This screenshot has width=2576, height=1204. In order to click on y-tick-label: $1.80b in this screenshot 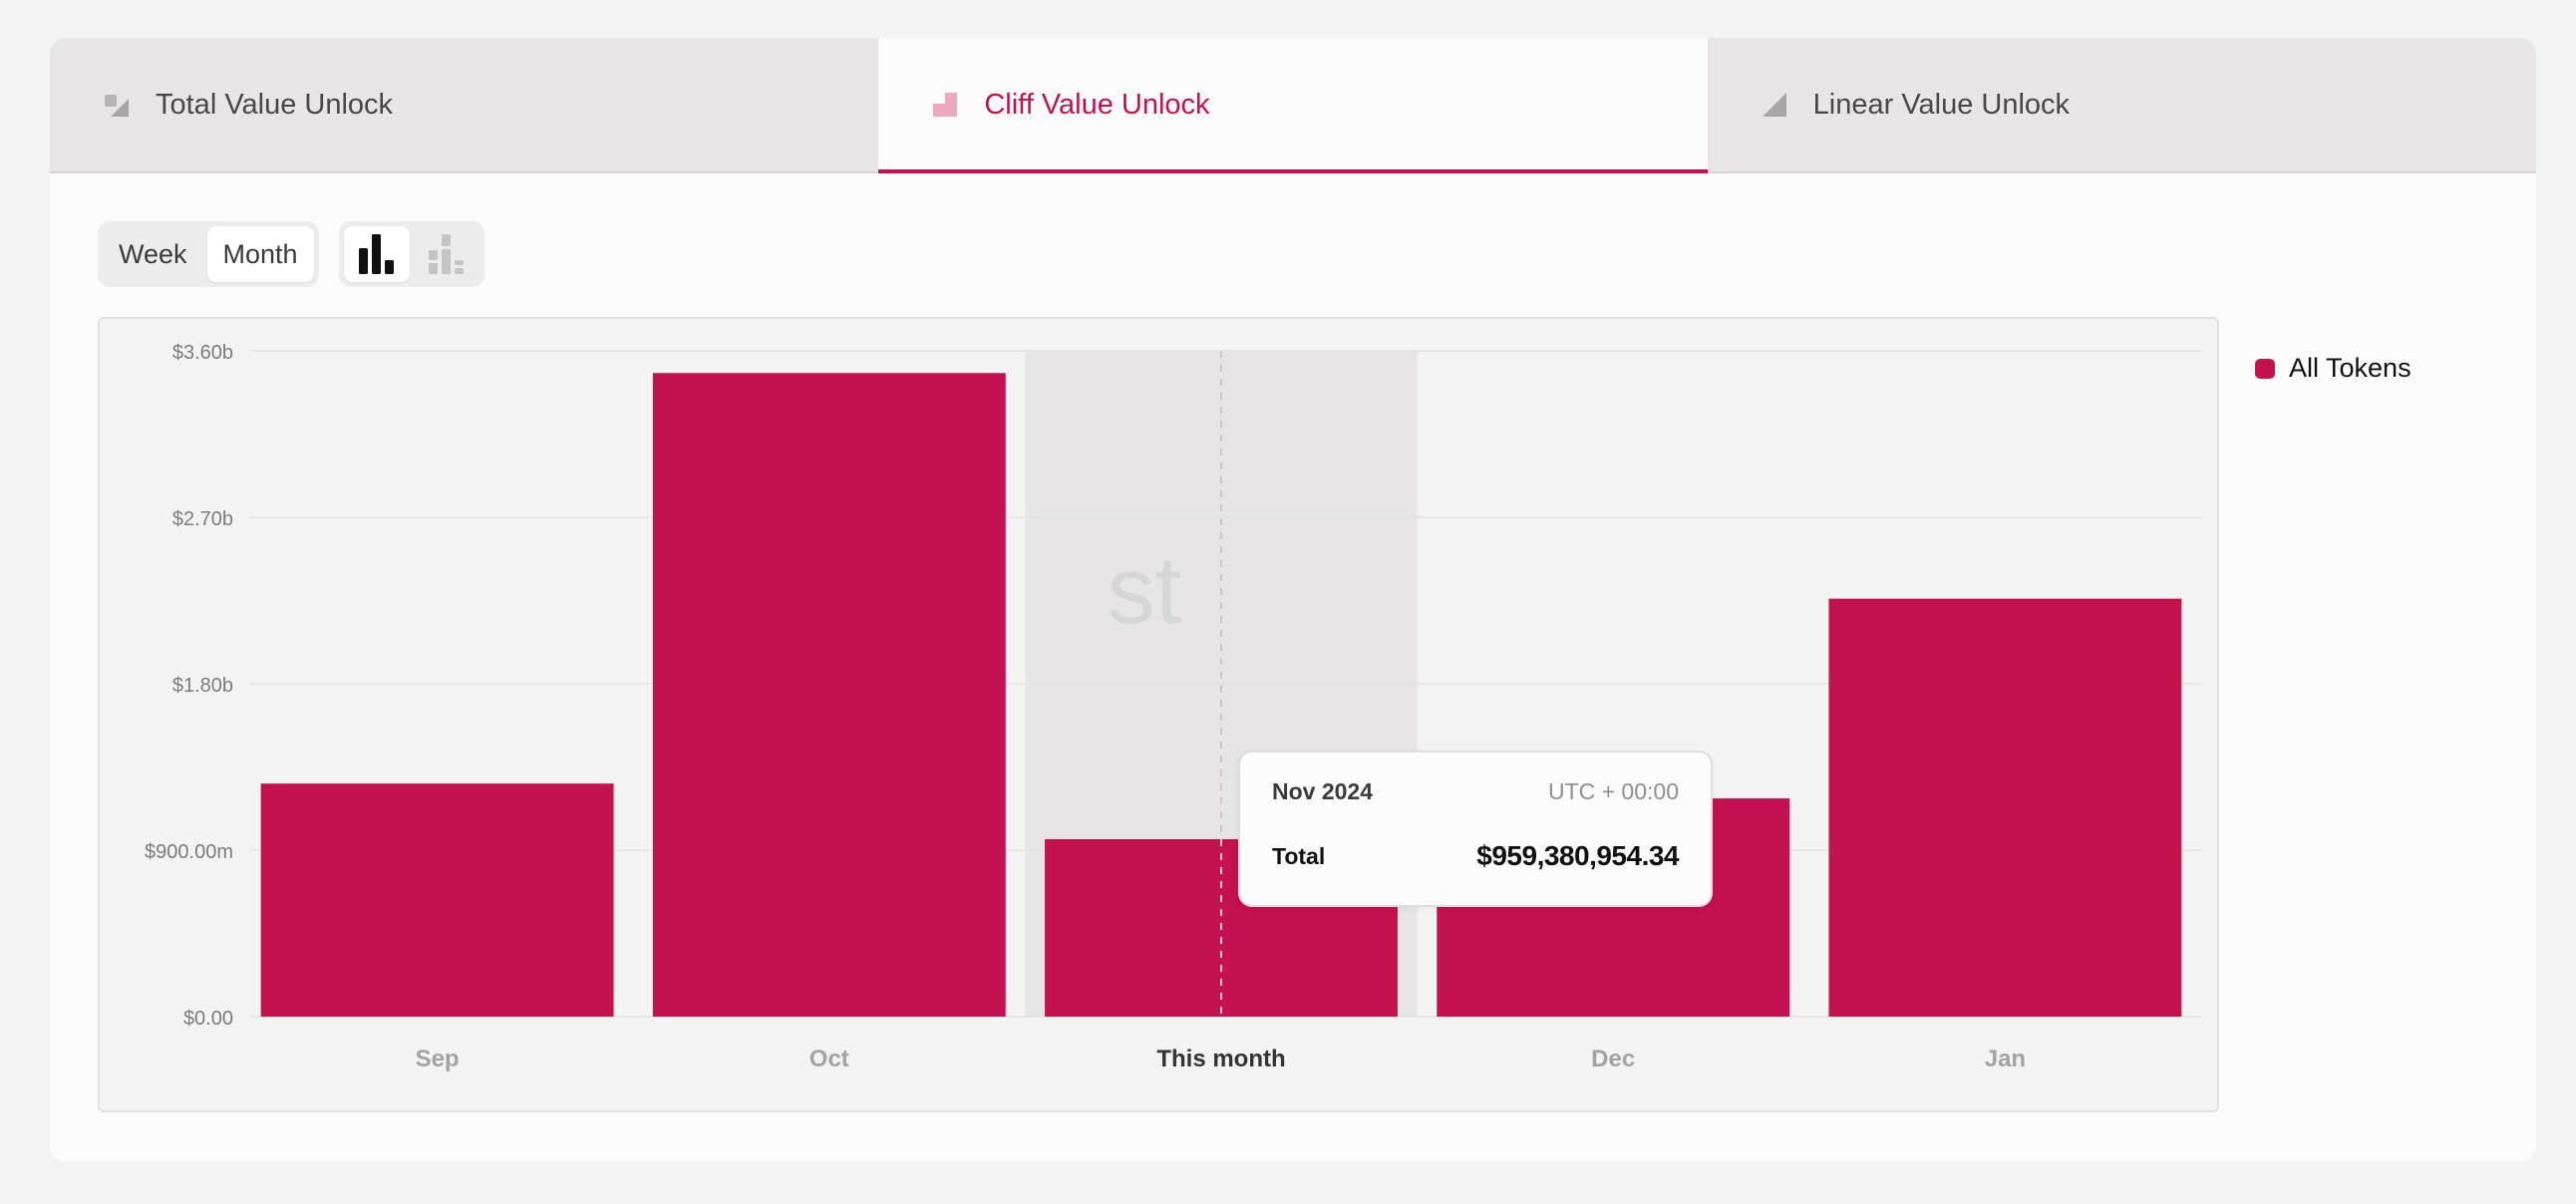, I will do `click(202, 686)`.